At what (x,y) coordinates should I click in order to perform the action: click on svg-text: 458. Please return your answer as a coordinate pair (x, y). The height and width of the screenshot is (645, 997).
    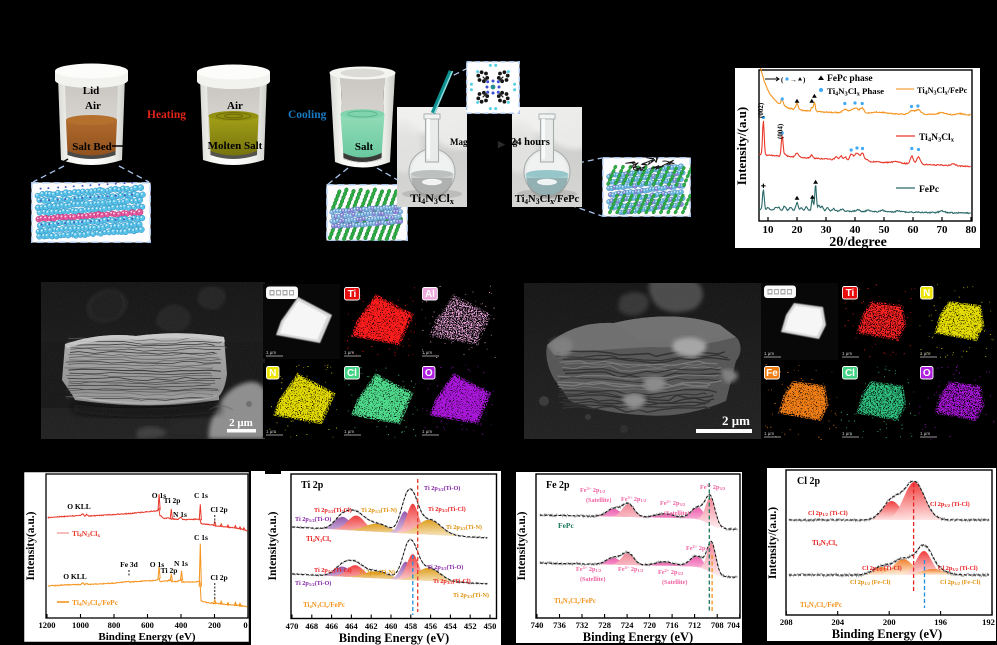
    Looking at the image, I should click on (410, 626).